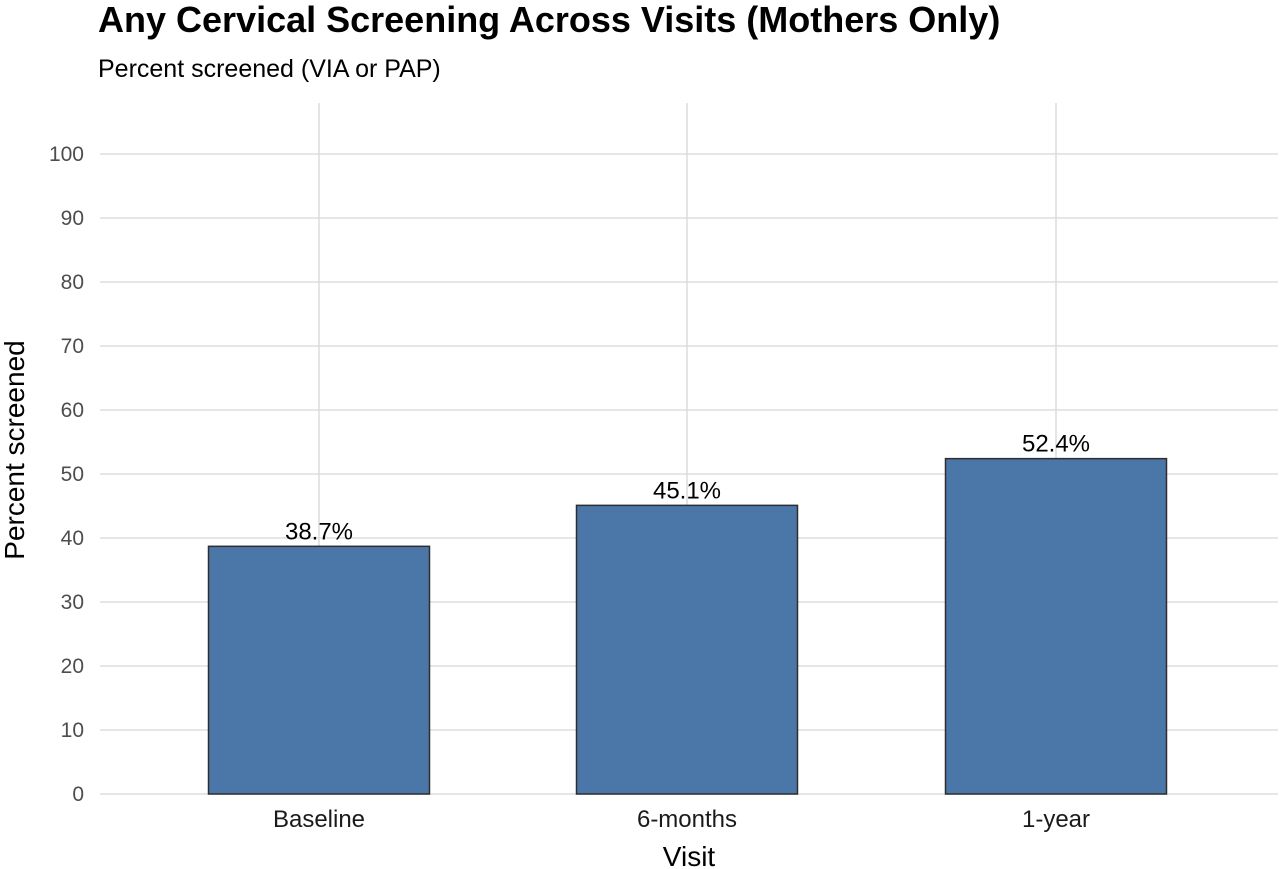  What do you see at coordinates (687, 819) in the screenshot?
I see `x-tick-label: 6-months` at bounding box center [687, 819].